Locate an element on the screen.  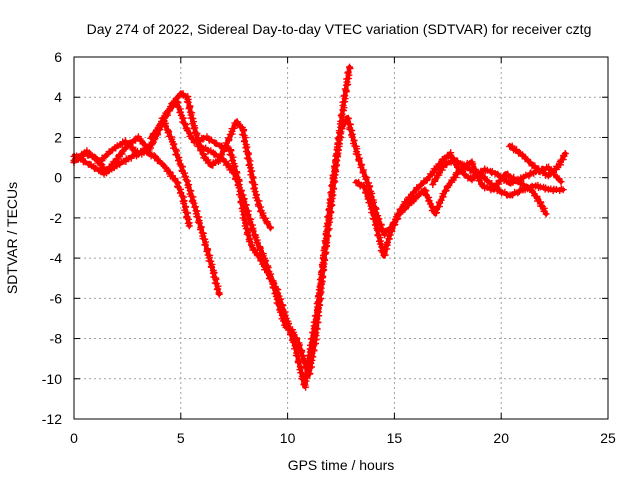
series-sat-f is located at coordinates (451, 208).